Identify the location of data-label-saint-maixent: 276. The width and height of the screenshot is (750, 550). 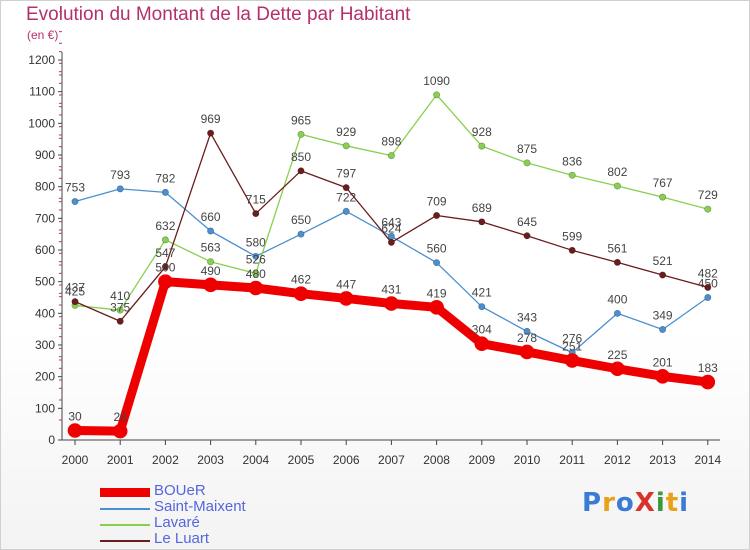
(572, 339).